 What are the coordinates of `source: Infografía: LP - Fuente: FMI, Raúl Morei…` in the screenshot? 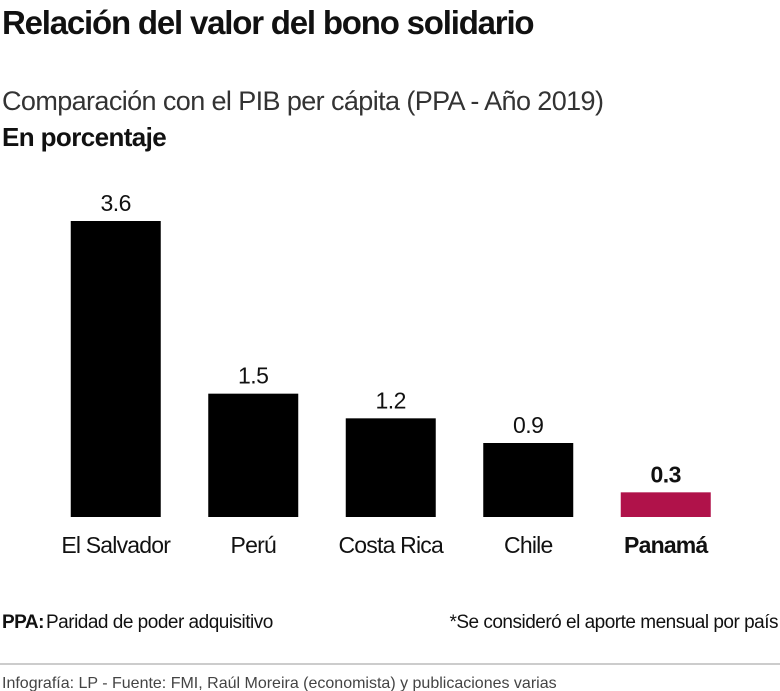 It's located at (279, 683).